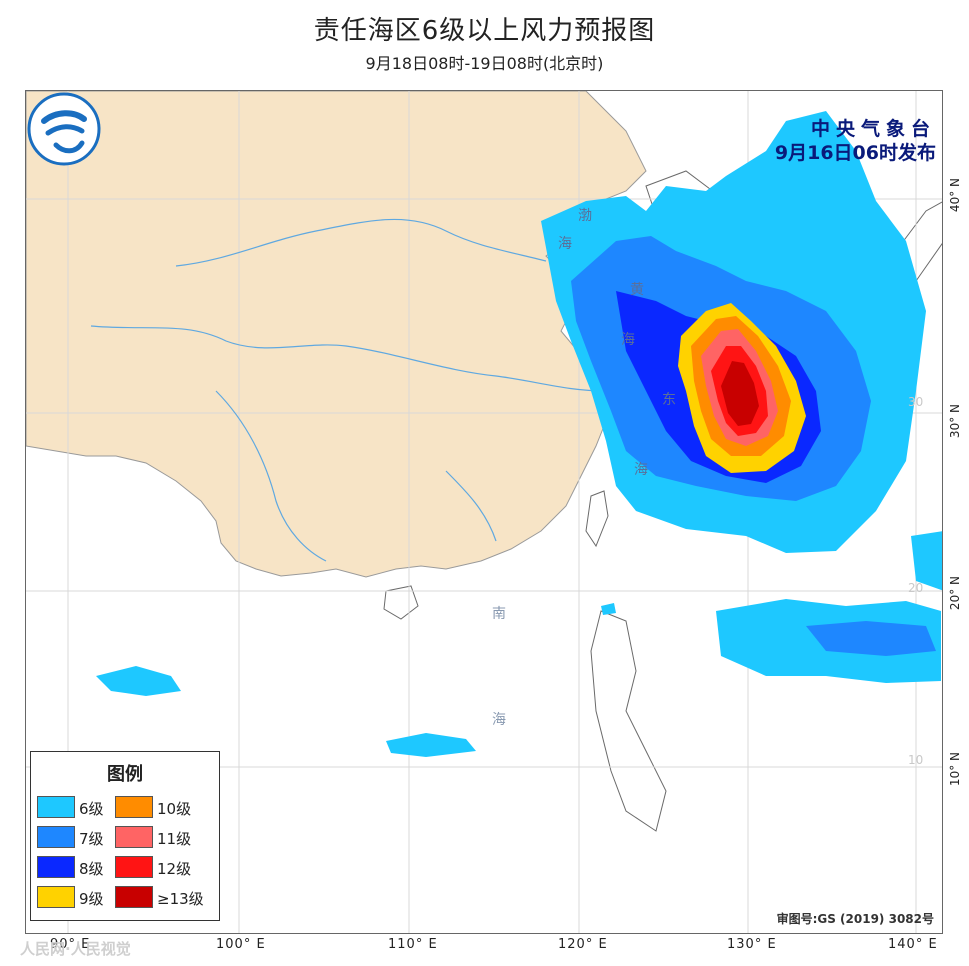  Describe the element at coordinates (174, 809) in the screenshot. I see `legend-label: 10级` at that location.